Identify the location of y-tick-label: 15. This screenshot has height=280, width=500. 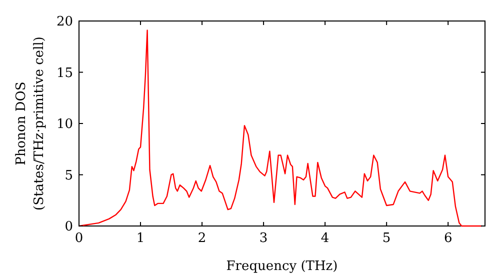
(64, 73).